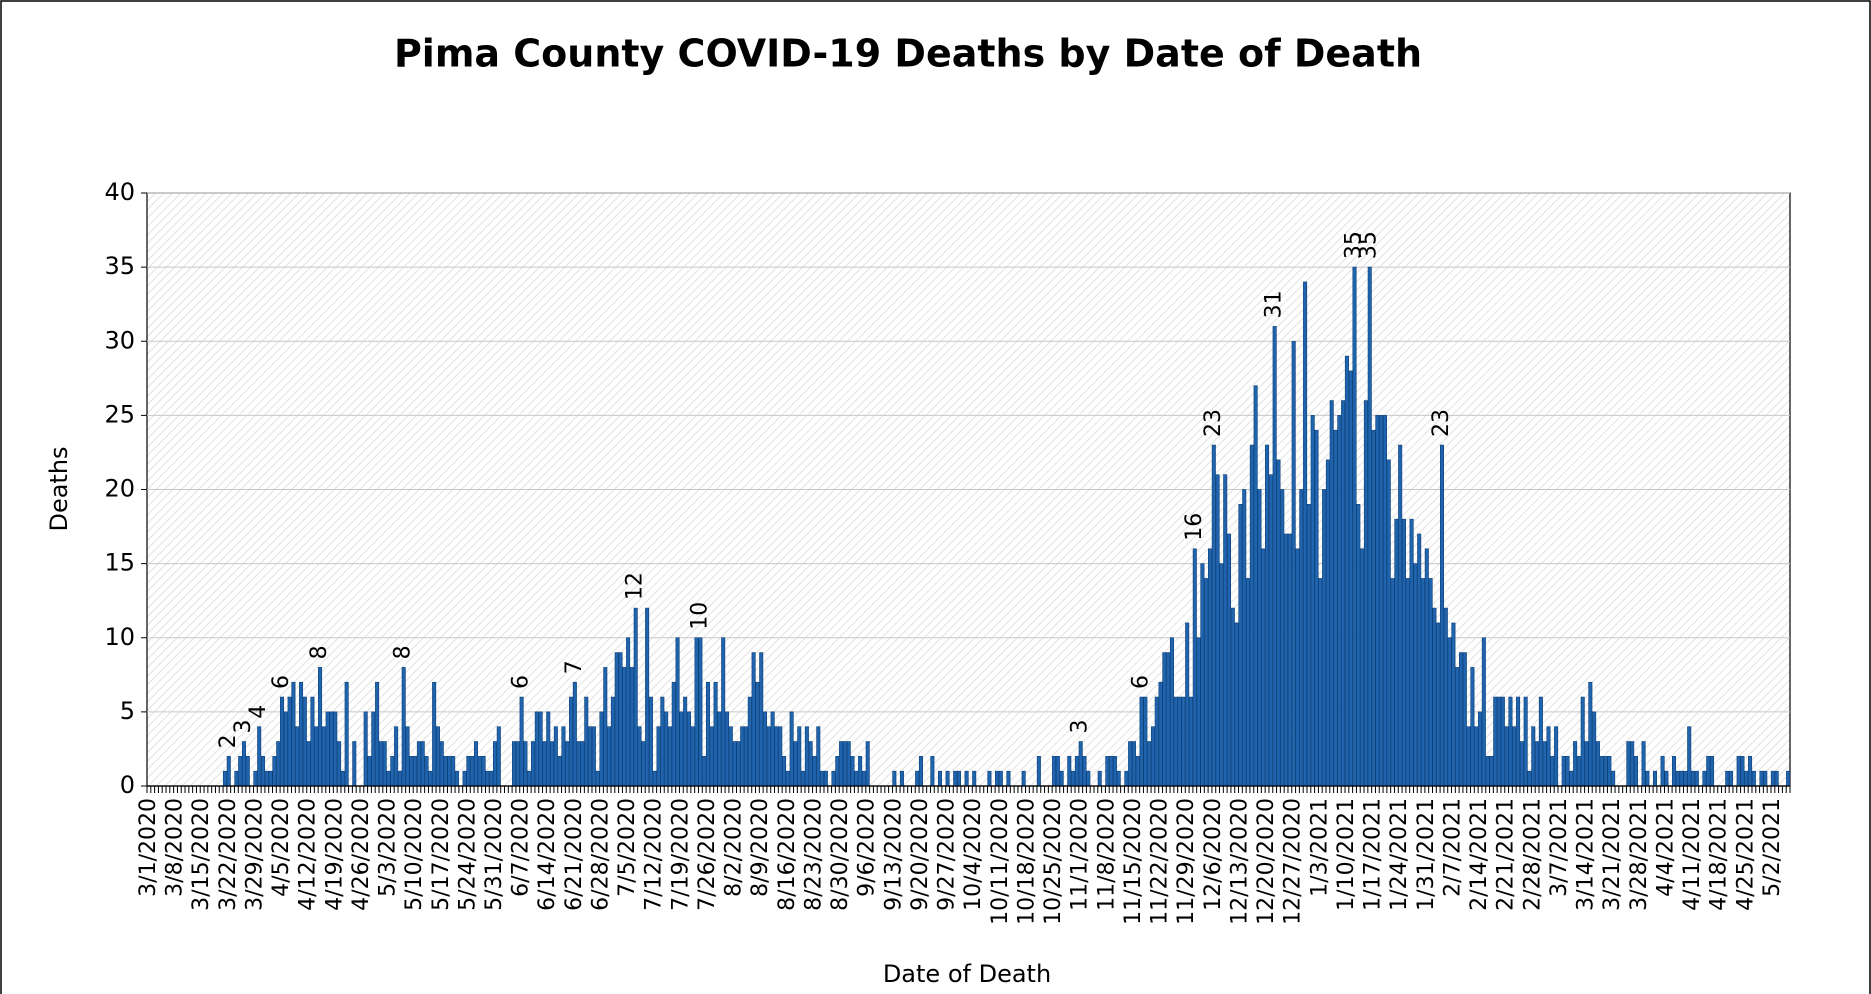 This screenshot has width=1871, height=994. What do you see at coordinates (1319, 847) in the screenshot?
I see `x-tick-label: 1/3/2021` at bounding box center [1319, 847].